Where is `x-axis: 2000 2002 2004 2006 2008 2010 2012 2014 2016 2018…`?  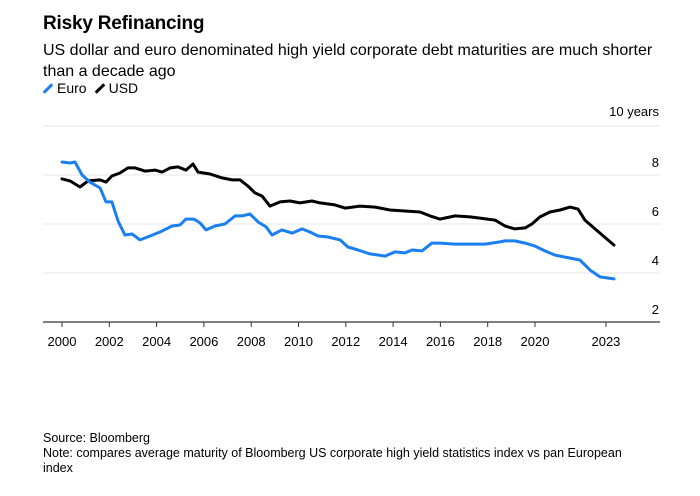
x-axis: 2000 2002 2004 2006 2008 2010 2012 2014 2016 2018… is located at coordinates (351, 335).